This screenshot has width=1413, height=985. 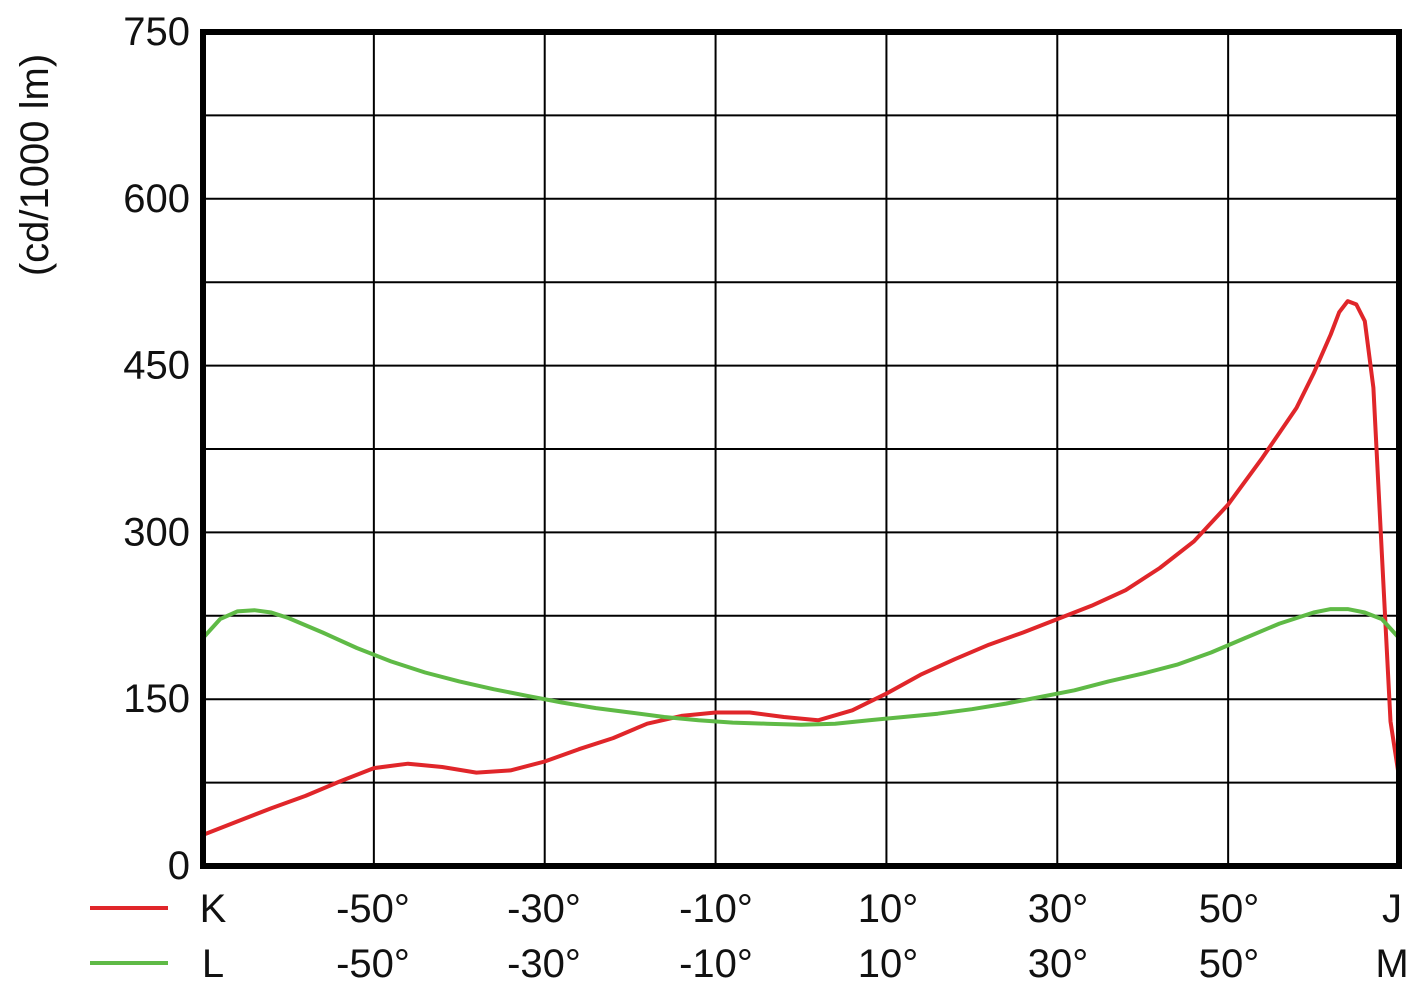 What do you see at coordinates (1392, 909) in the screenshot?
I see `x-tick-label: J` at bounding box center [1392, 909].